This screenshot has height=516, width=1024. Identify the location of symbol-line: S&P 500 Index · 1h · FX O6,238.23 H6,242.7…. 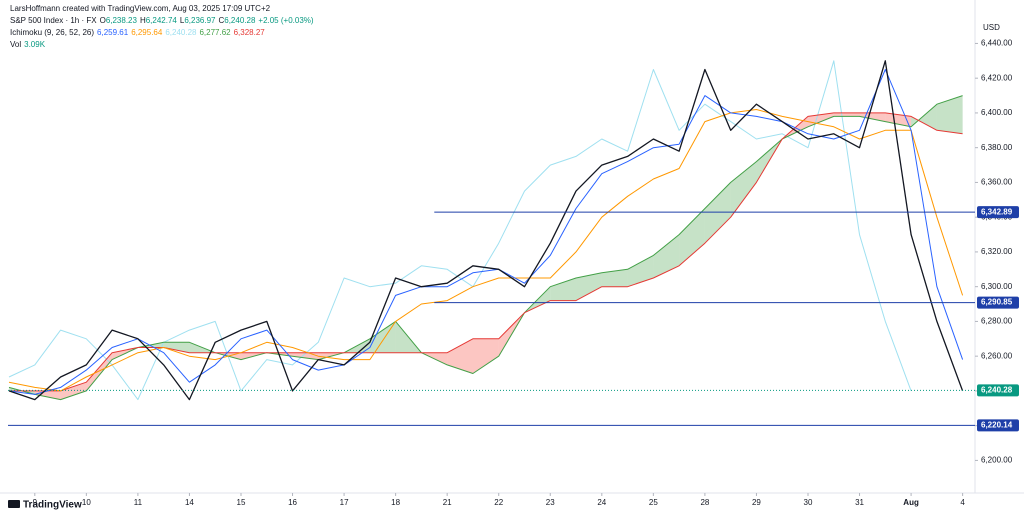
(163, 21).